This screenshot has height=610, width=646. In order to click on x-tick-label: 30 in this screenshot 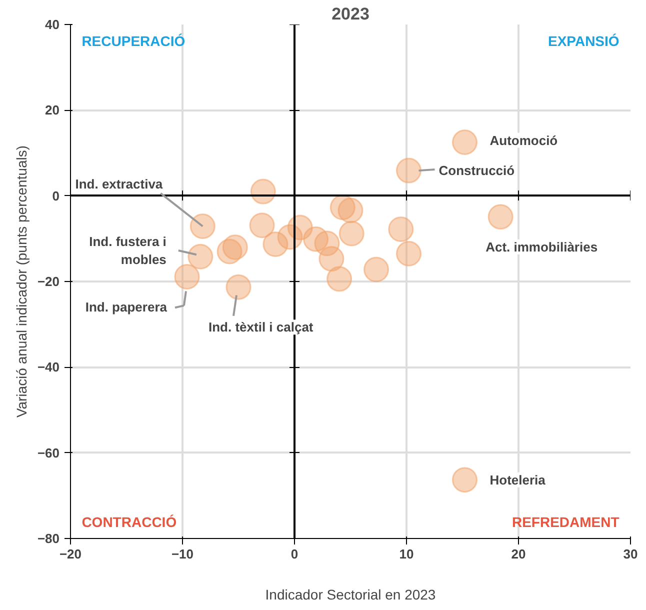, I will do `click(630, 554)`.